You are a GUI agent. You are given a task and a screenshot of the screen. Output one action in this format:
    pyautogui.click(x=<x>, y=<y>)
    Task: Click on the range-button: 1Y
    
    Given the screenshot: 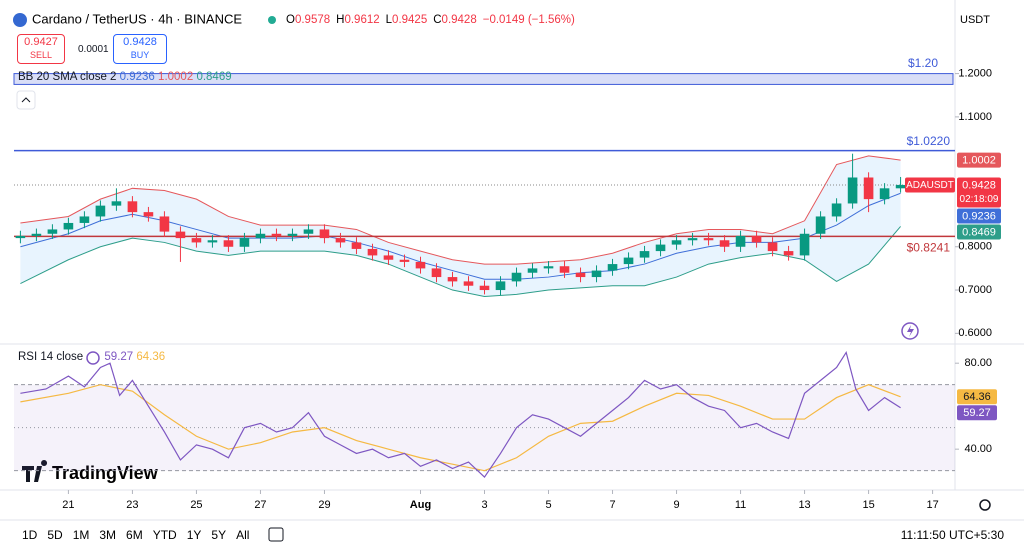 What is the action you would take?
    pyautogui.click(x=194, y=535)
    